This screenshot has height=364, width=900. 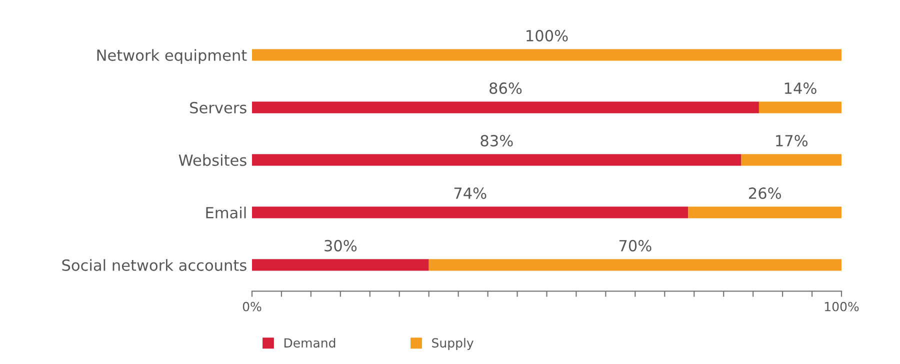 I want to click on data-label: 30%, so click(x=340, y=246).